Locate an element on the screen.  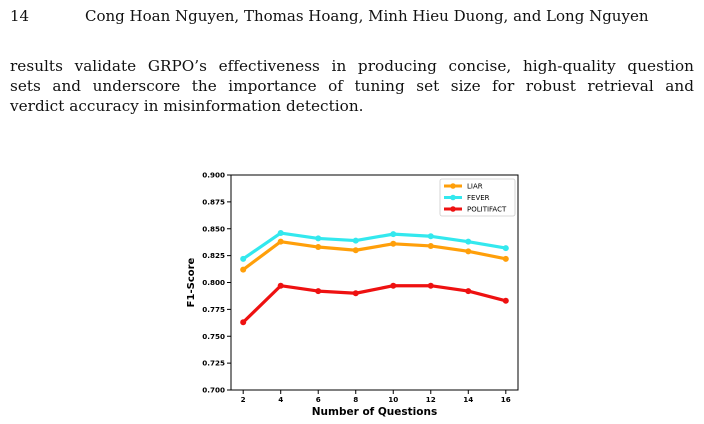
series-line-politifact is located at coordinates (374, 304).